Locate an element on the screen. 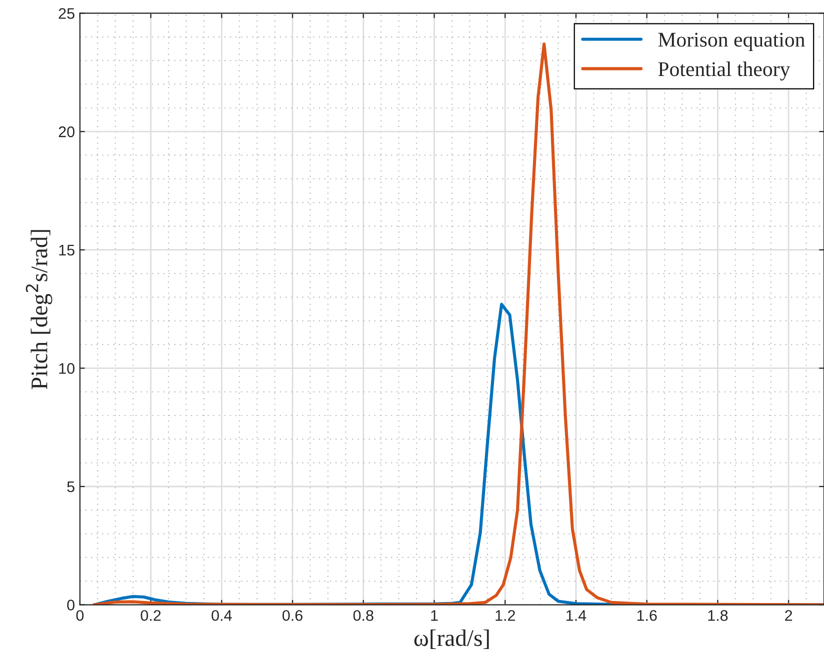  x-tick-label: 1.6 is located at coordinates (647, 615).